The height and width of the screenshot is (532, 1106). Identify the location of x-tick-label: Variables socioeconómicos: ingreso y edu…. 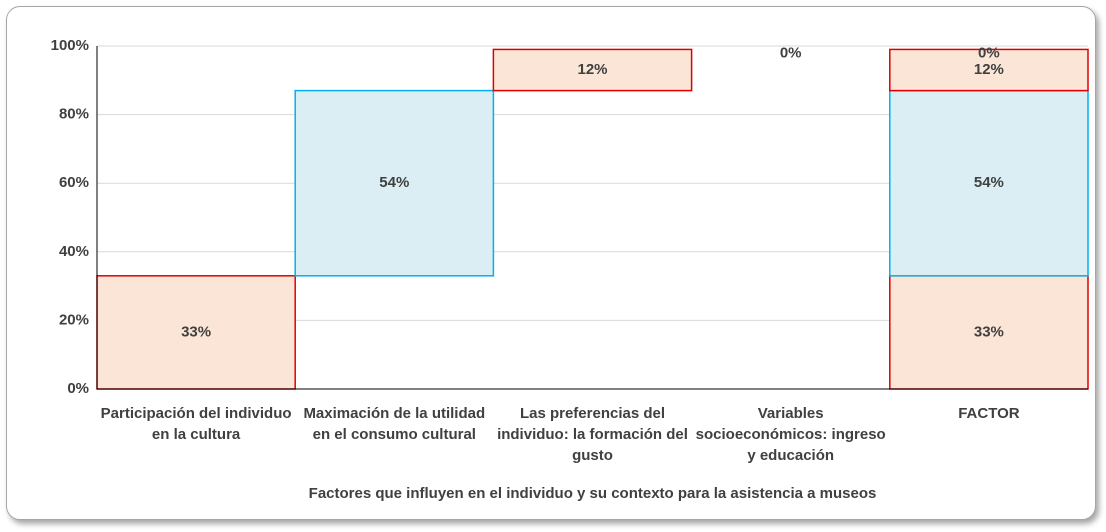
(790, 434).